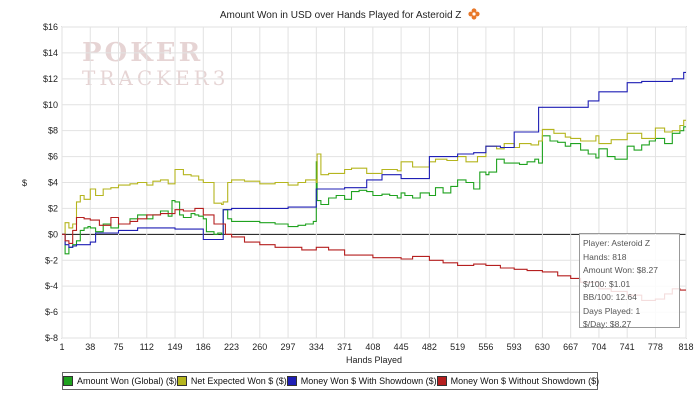  Describe the element at coordinates (457, 347) in the screenshot. I see `x-tick-label: 519` at that location.